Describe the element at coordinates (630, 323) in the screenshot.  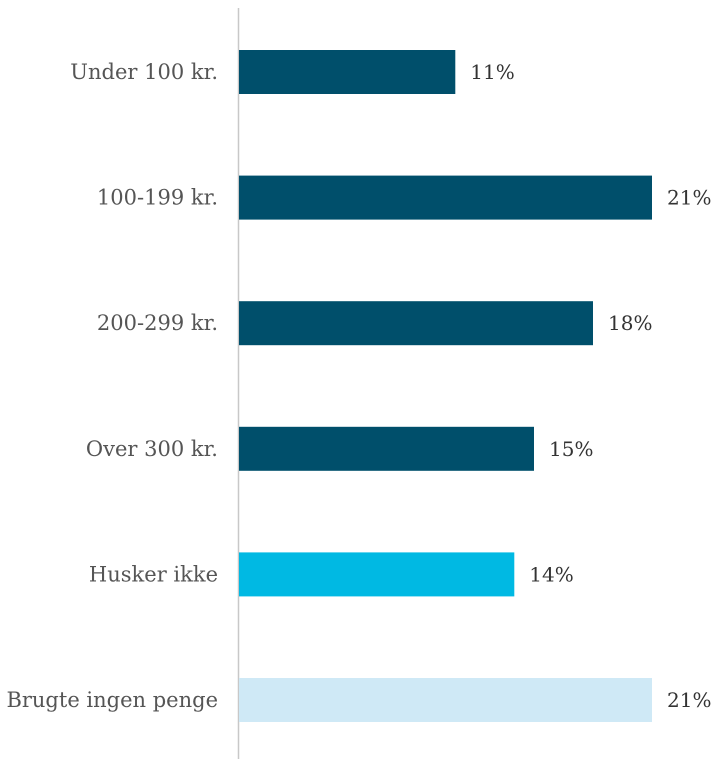
I see `value-label-3: 18%` at that location.